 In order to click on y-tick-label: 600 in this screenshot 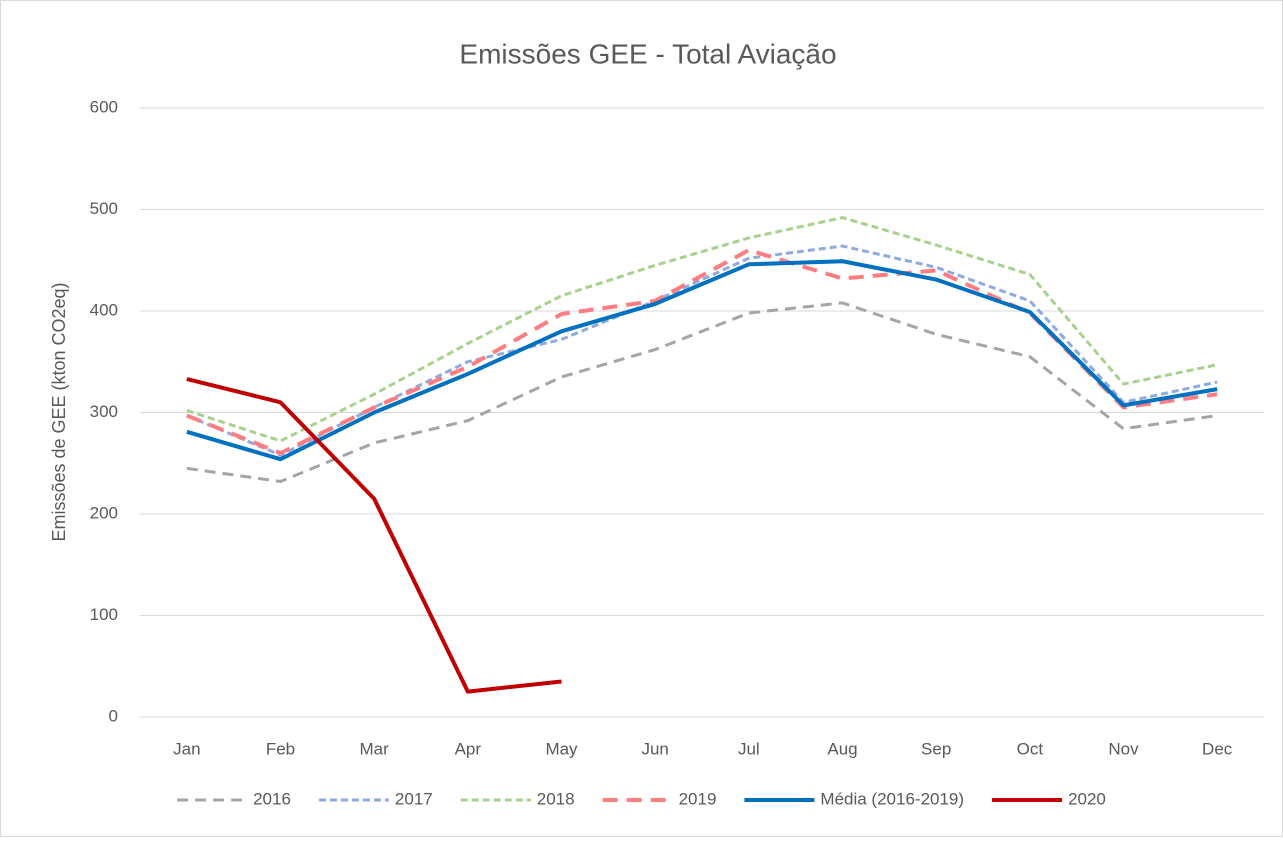, I will do `click(104, 106)`.